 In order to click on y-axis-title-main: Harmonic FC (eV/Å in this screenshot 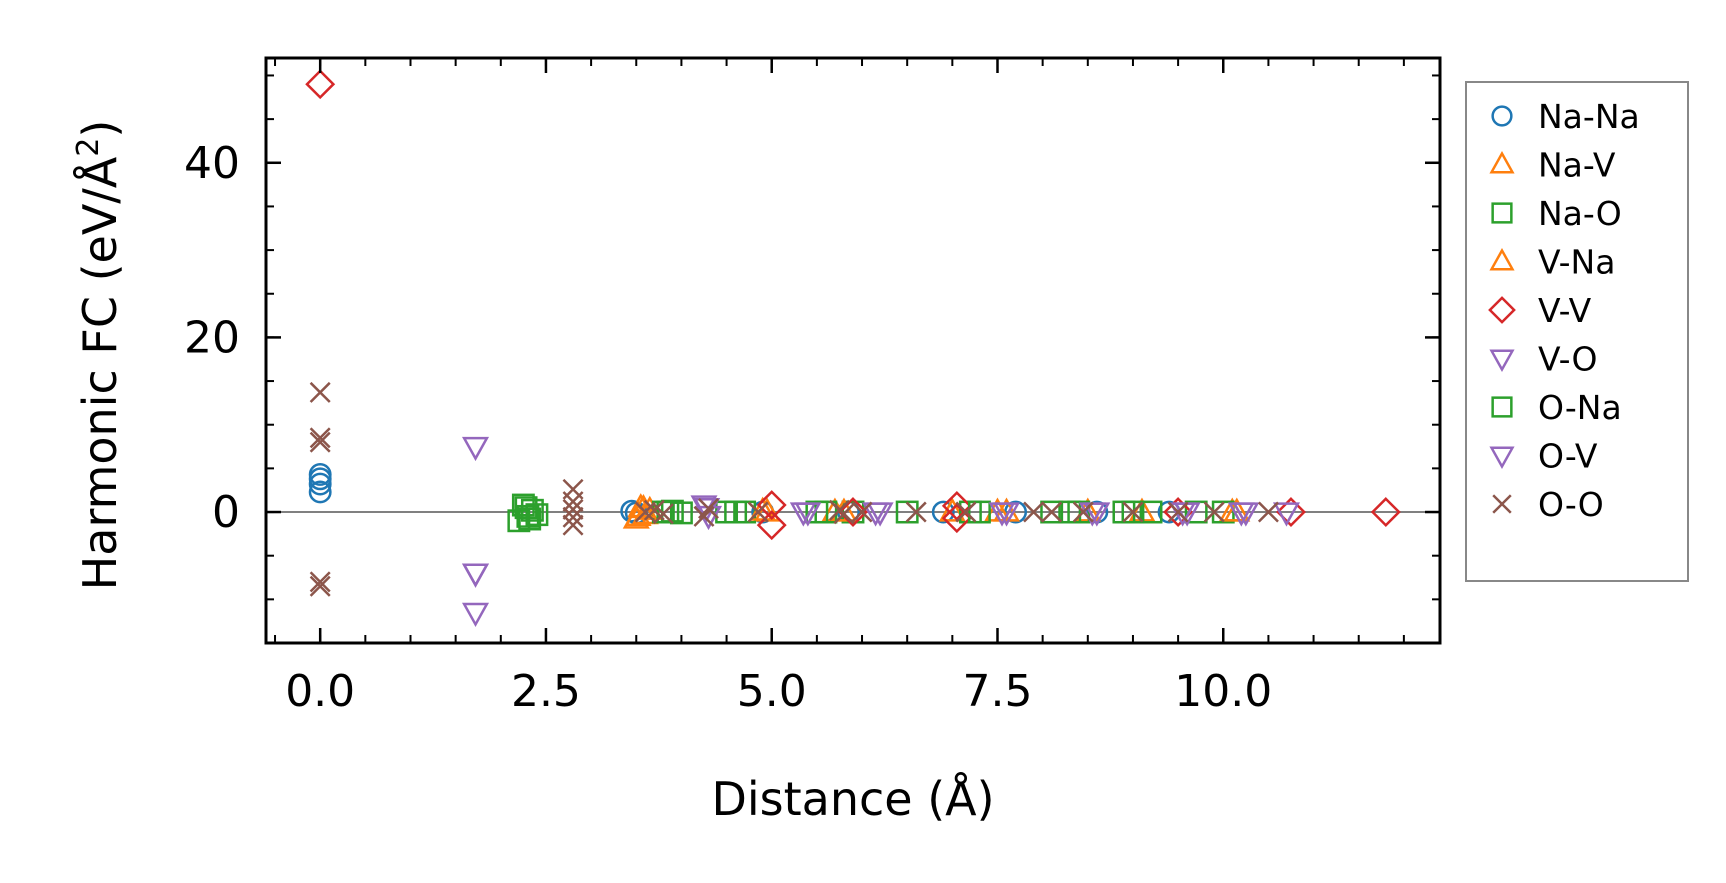, I will do `click(100, 373)`.